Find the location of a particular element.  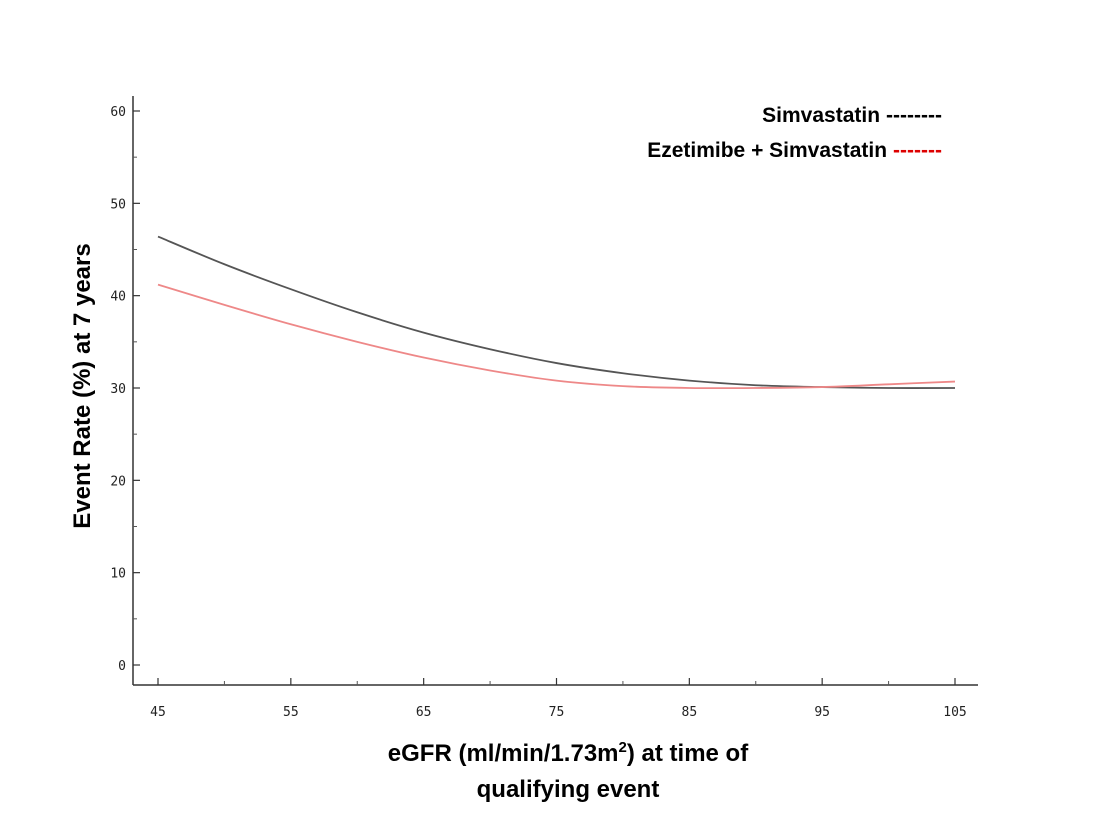

legend-label-simvastatin: Simvastatin is located at coordinates (821, 115).